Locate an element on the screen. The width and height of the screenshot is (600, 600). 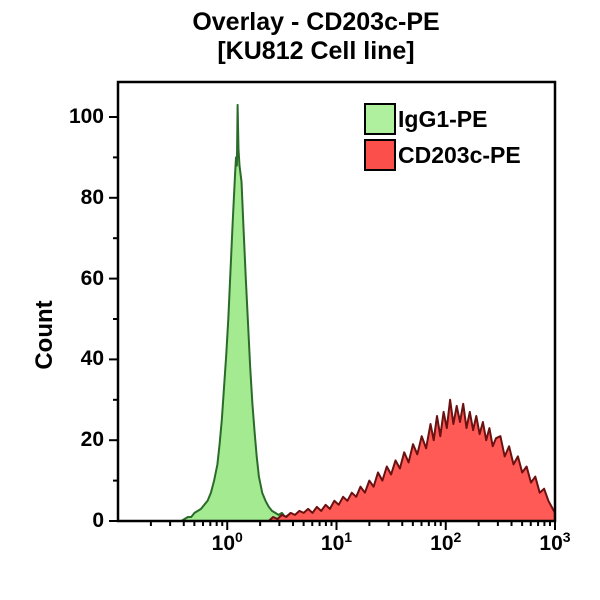
chart-title-line1: Overlay - CD203c-PE is located at coordinates (316, 22).